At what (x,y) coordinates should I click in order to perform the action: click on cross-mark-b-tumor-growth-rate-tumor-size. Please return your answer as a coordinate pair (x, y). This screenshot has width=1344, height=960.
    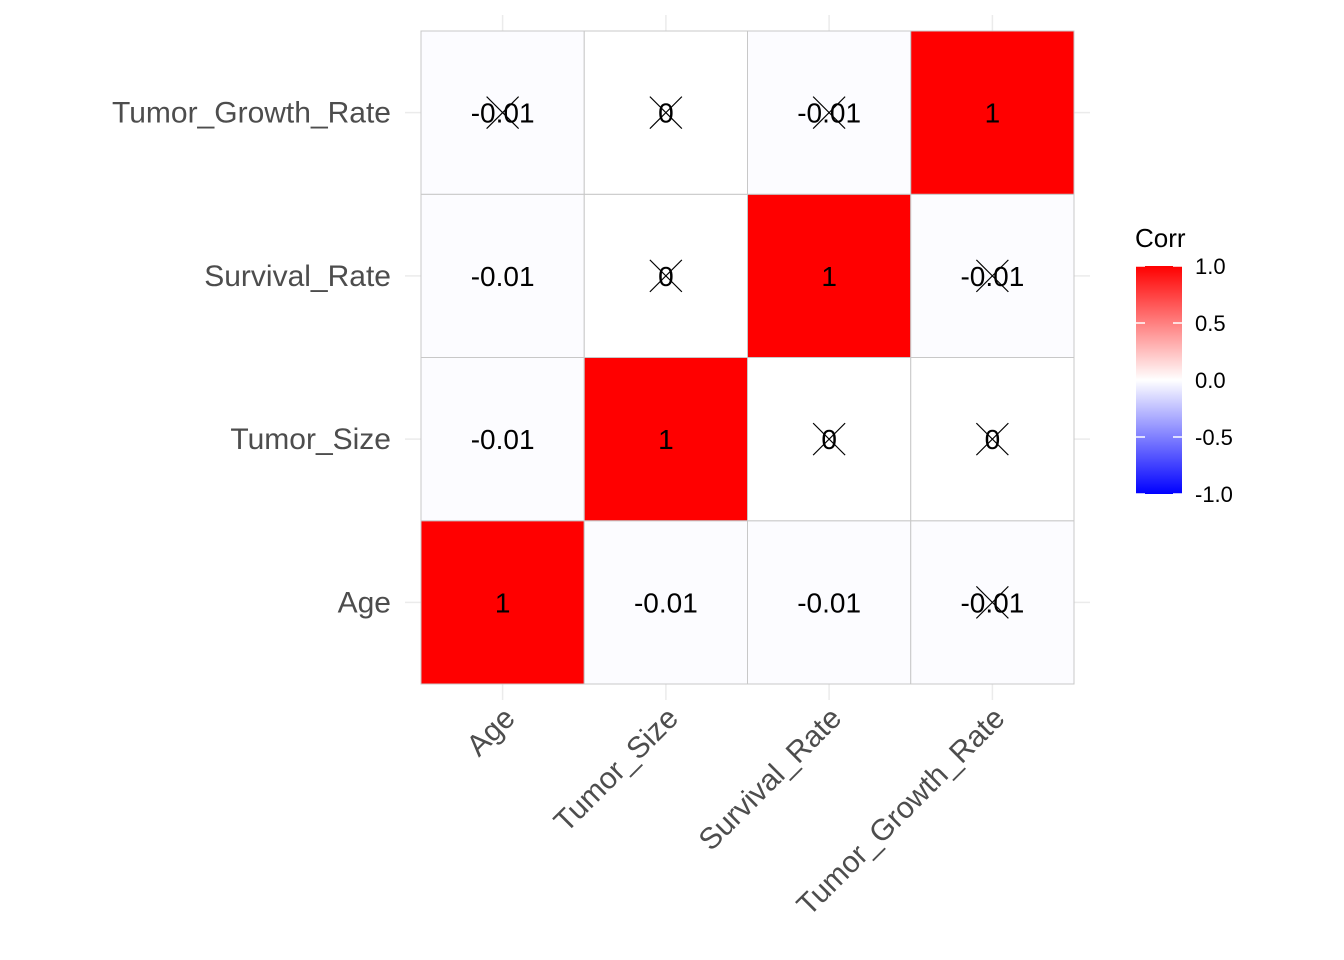
    Looking at the image, I should click on (992, 439).